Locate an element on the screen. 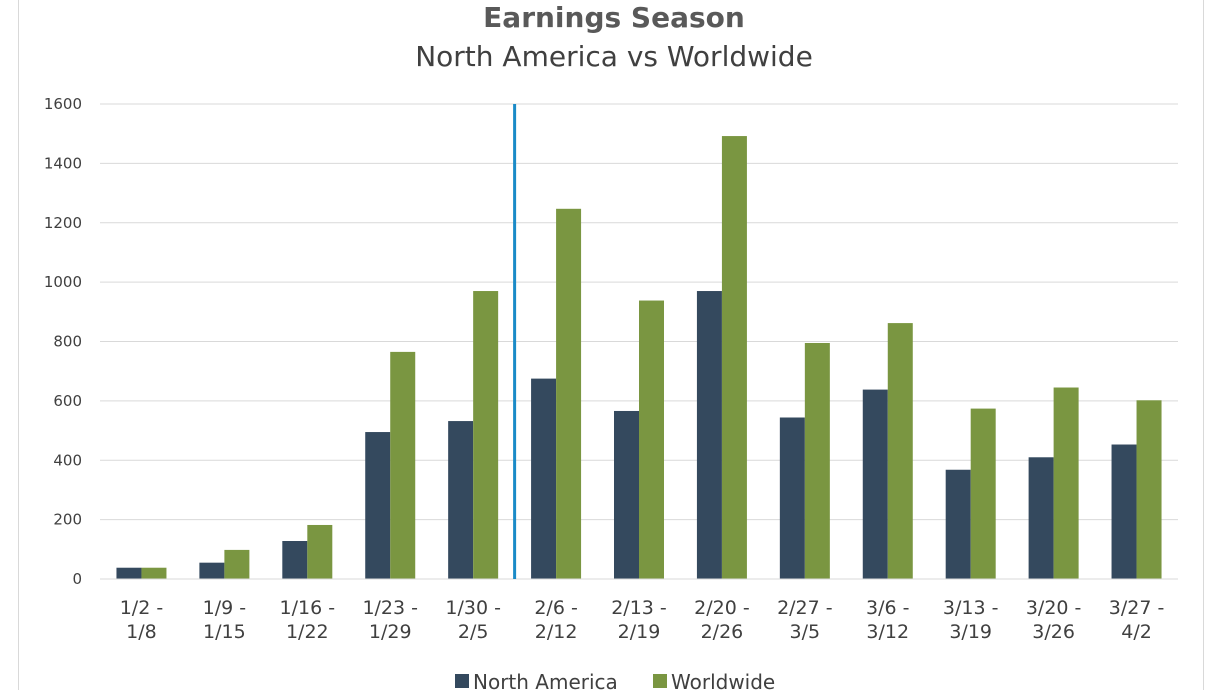  chart-title: Earnings Season is located at coordinates (614, 17).